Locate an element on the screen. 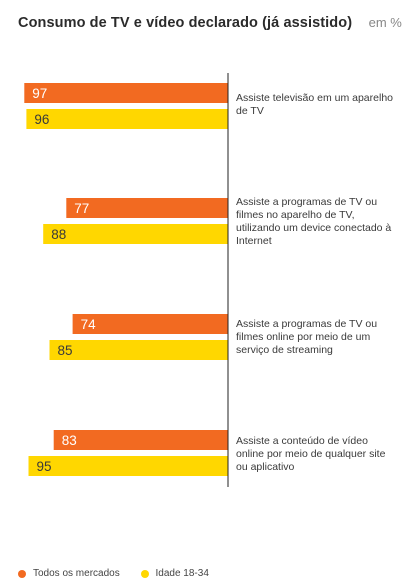 Image resolution: width=403 pixels, height=583 pixels. legend-dot-todos is located at coordinates (22, 573).